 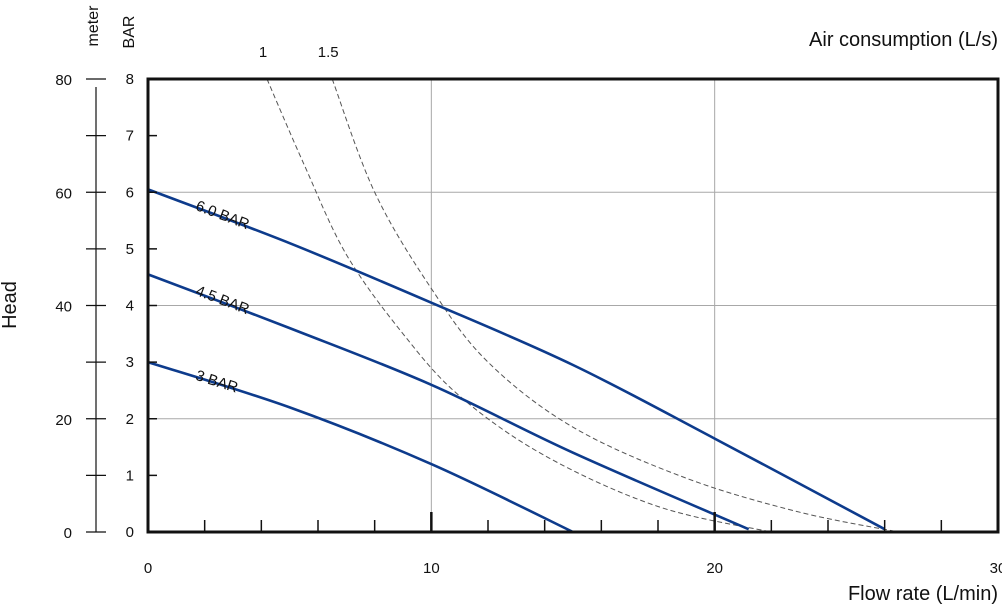 I want to click on y-axis-label: Head, so click(x=10, y=305).